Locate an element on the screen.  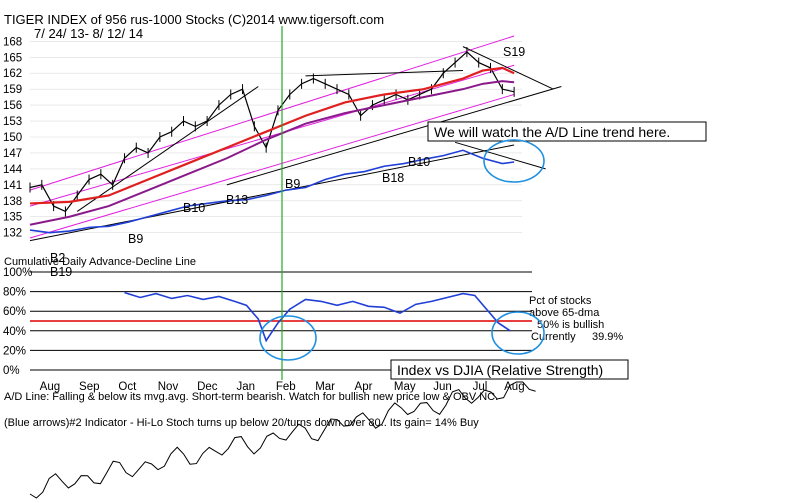
y-tick-label: 162 is located at coordinates (12, 74).